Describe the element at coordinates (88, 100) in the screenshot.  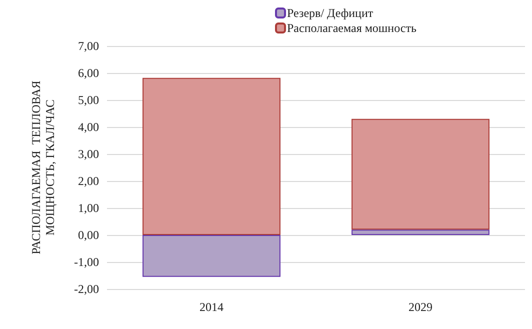
I see `y-tick-label: 5,00` at that location.